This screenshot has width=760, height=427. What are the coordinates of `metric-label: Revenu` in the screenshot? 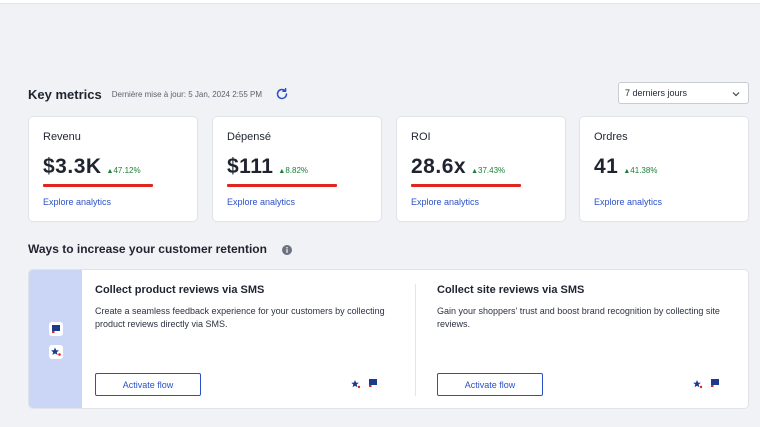 It's located at (62, 137).